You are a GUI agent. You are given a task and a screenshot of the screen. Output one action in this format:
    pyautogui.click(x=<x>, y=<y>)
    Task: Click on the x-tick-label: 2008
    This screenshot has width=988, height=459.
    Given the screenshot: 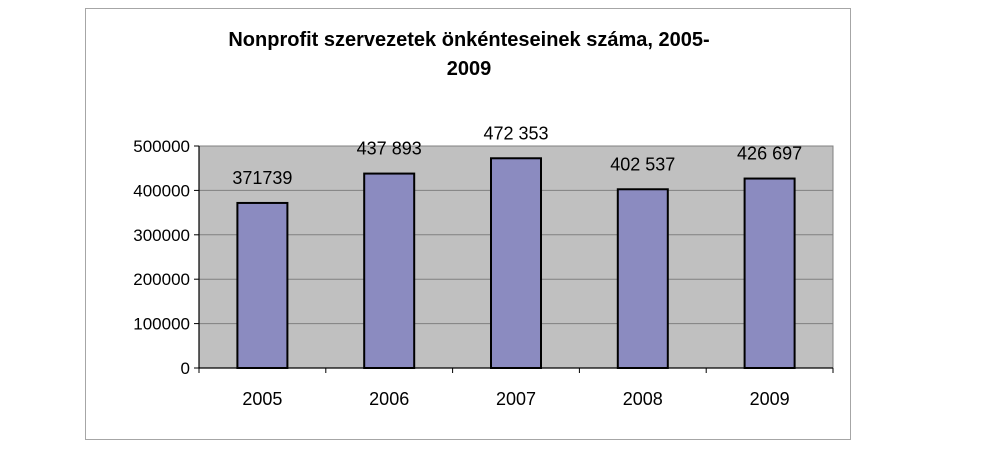 What is the action you would take?
    pyautogui.click(x=643, y=399)
    